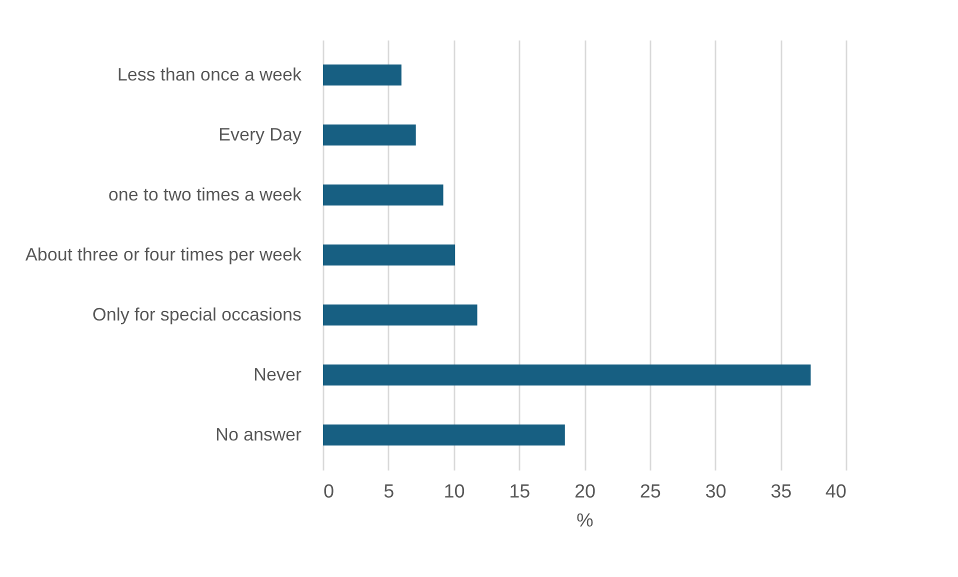 The height and width of the screenshot is (577, 958). What do you see at coordinates (519, 492) in the screenshot?
I see `x-tick-label: 15` at bounding box center [519, 492].